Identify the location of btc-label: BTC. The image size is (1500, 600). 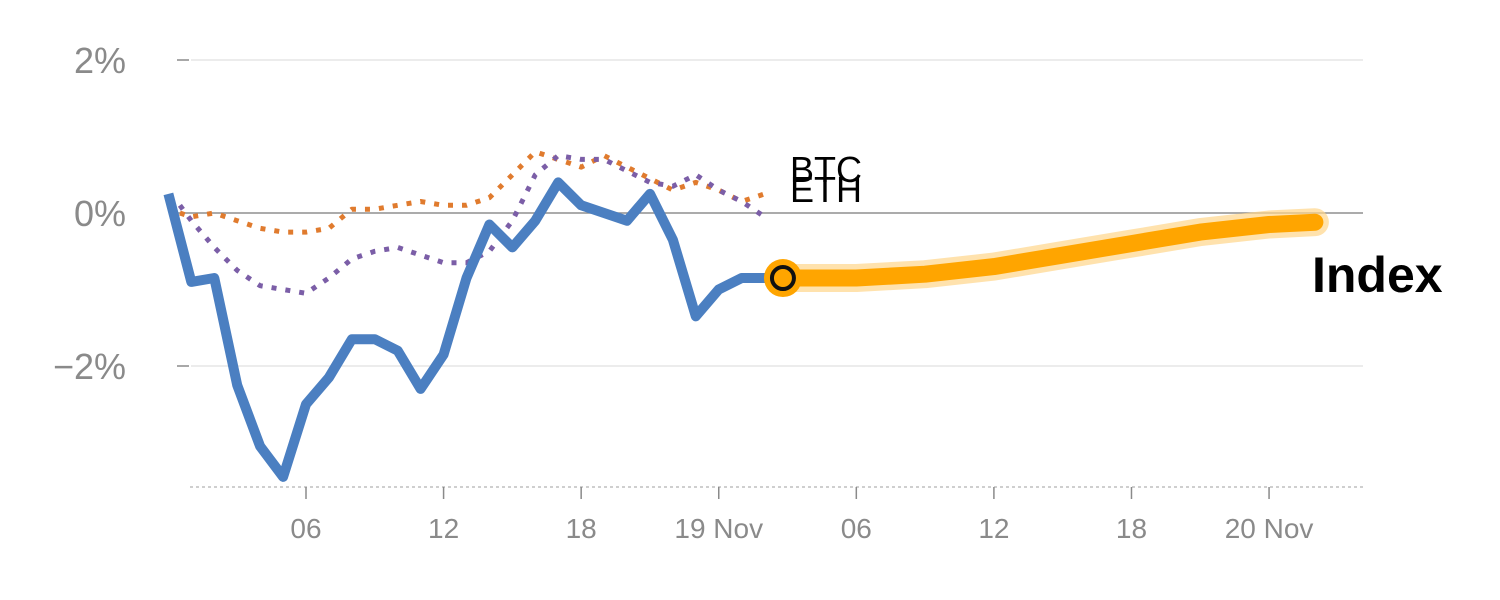
(826, 169).